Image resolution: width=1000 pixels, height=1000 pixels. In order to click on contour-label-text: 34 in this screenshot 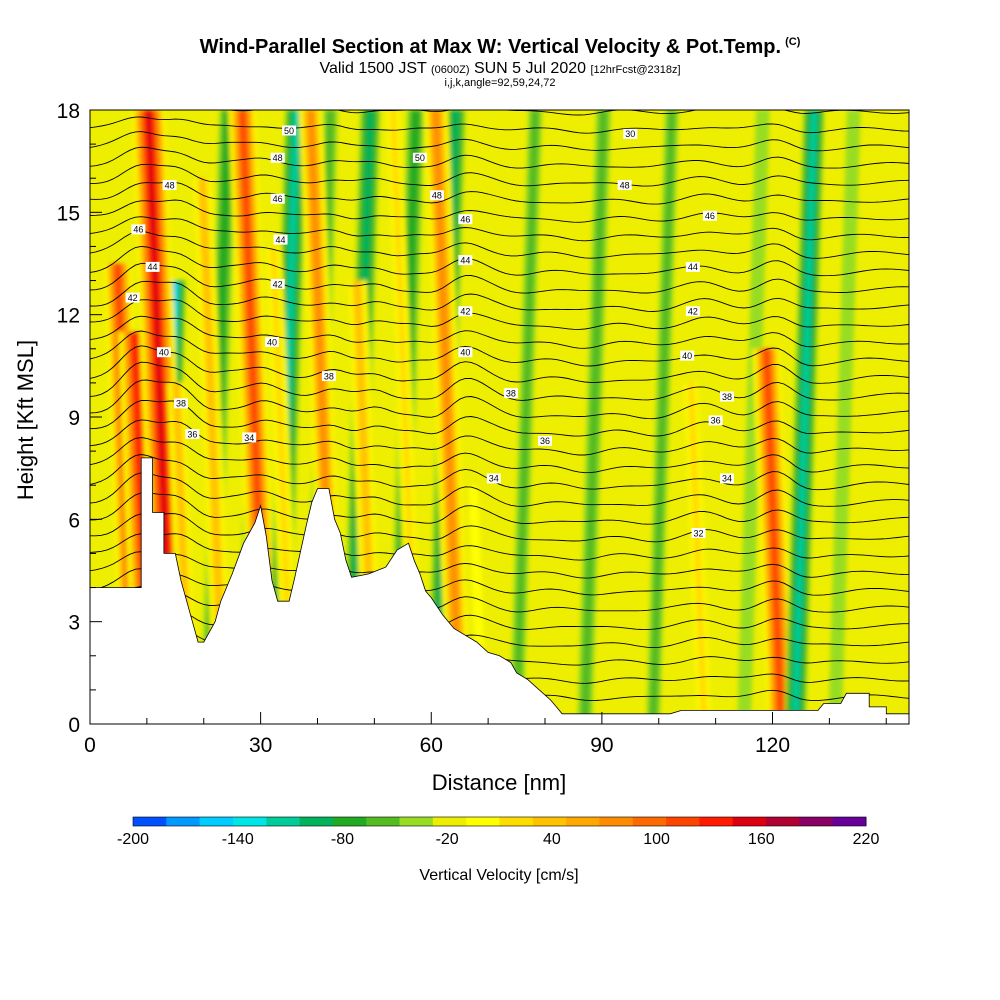, I will do `click(727, 479)`.